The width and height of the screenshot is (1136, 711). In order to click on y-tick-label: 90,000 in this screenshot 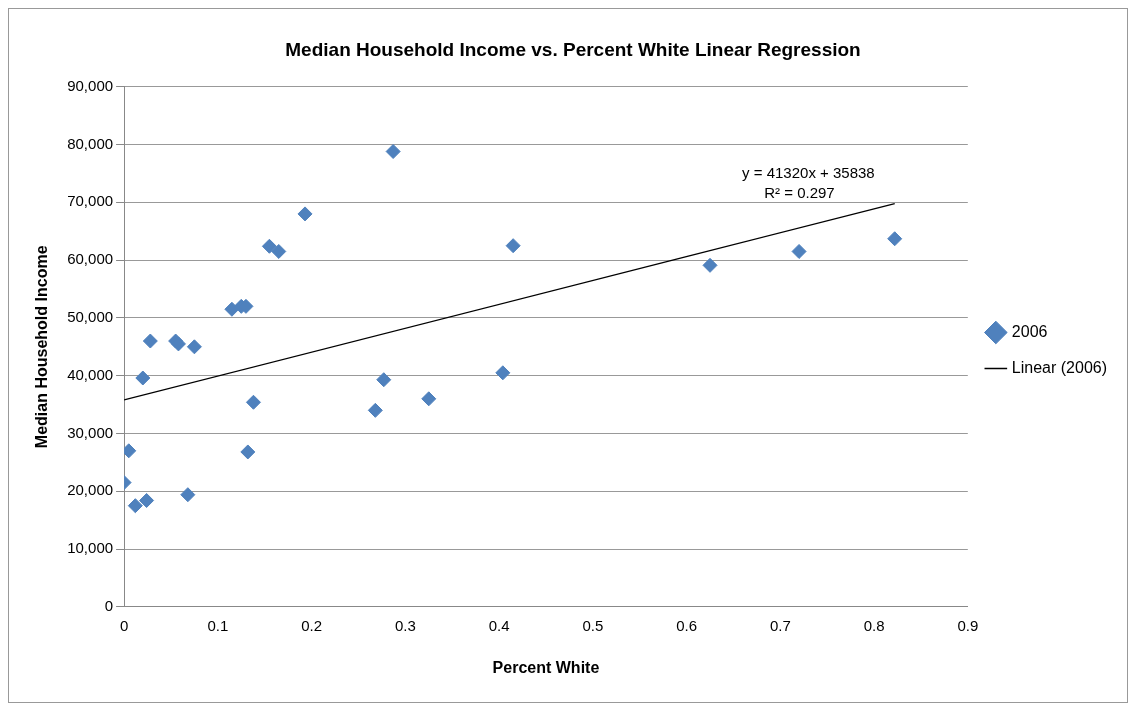, I will do `click(90, 85)`.